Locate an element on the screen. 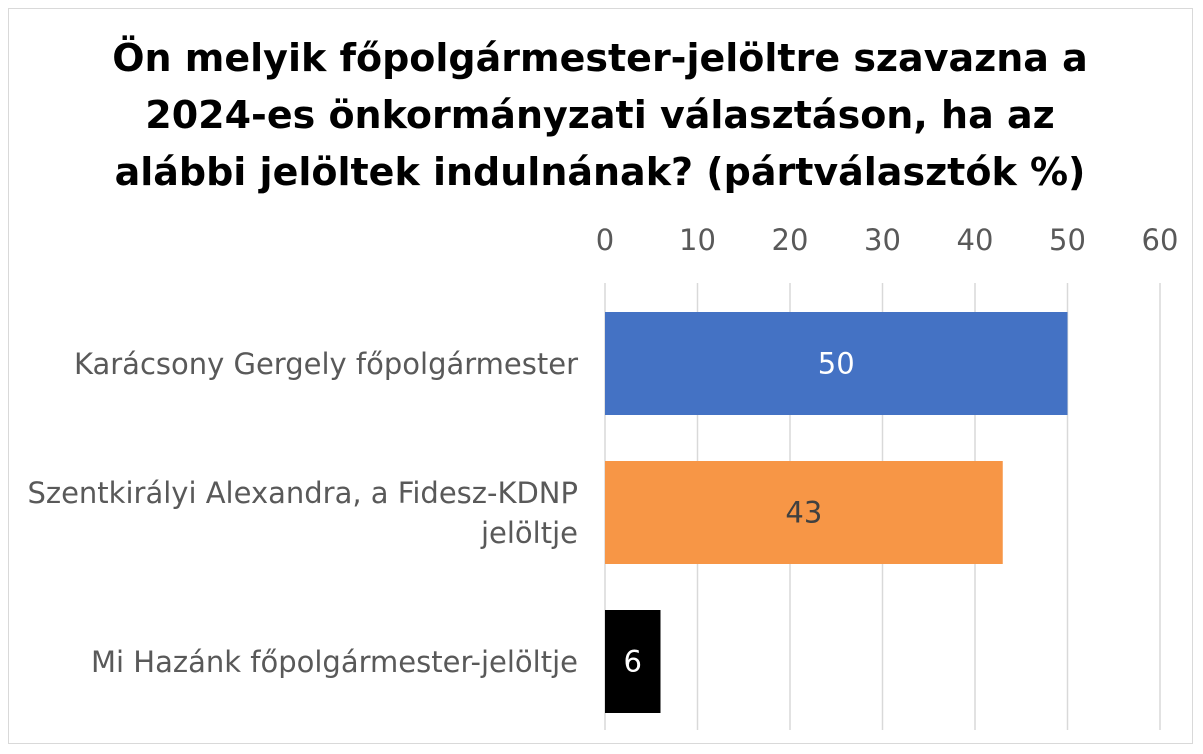 The width and height of the screenshot is (1203, 754). category-label: Mi Hazánk főpolgármester-jelöltje is located at coordinates (334, 661).